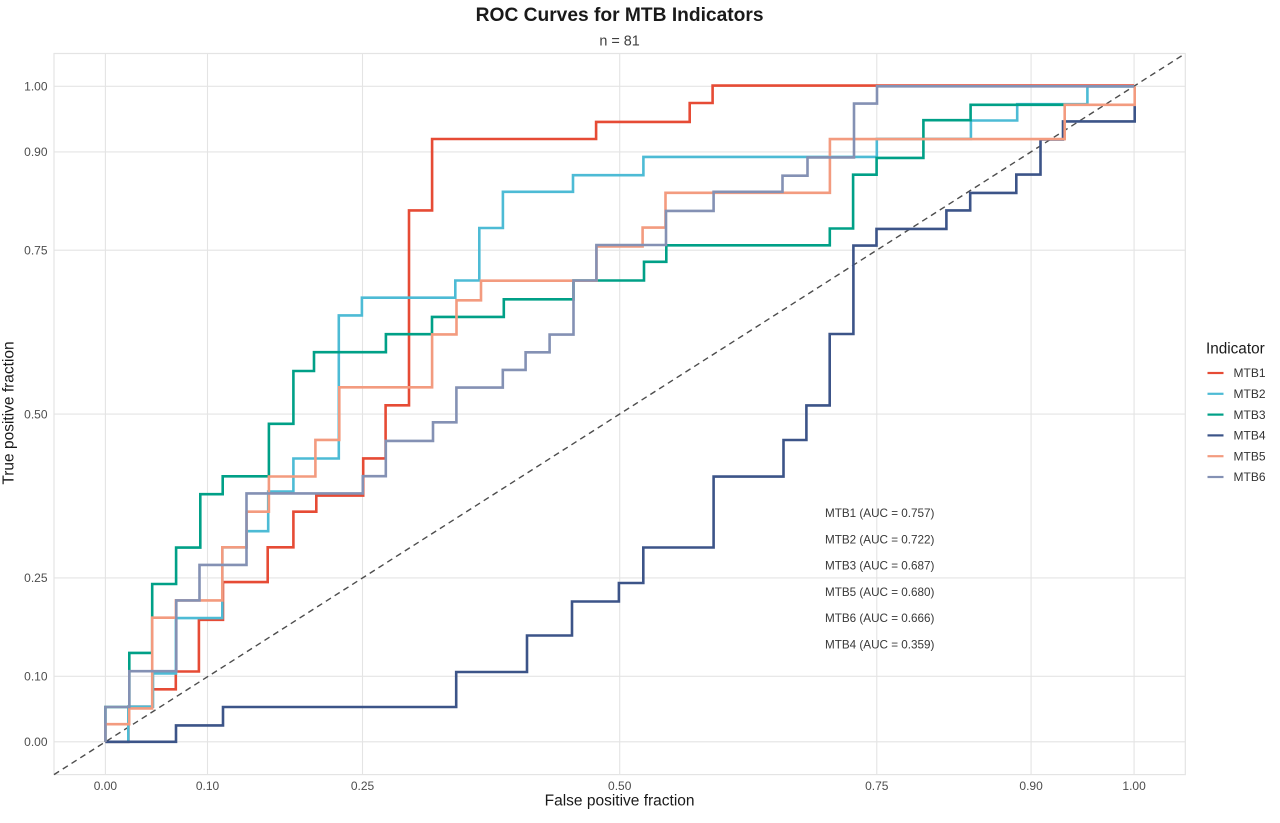  Describe the element at coordinates (1250, 456) in the screenshot. I see `svg-text: MTB5` at that location.